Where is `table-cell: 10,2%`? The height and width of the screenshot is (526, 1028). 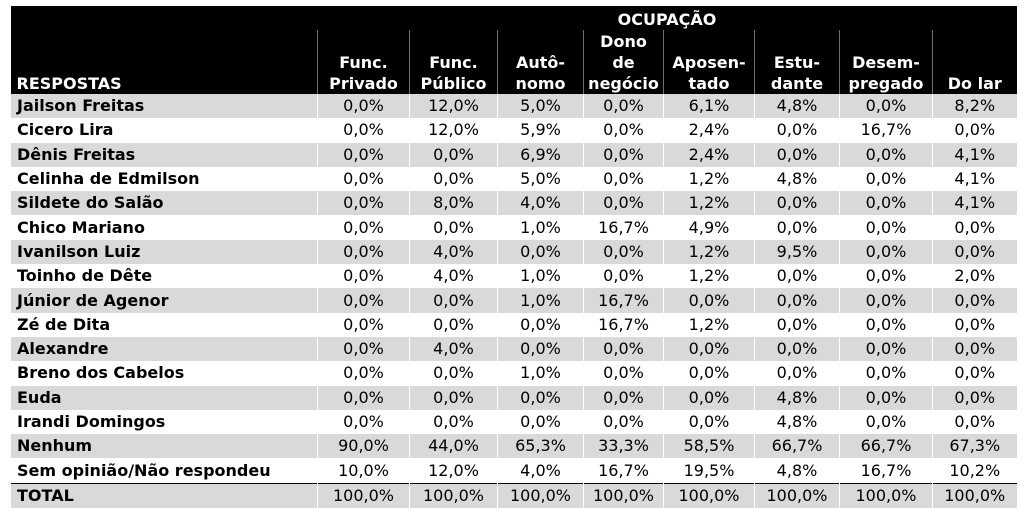
table-cell: 10,2% is located at coordinates (974, 471).